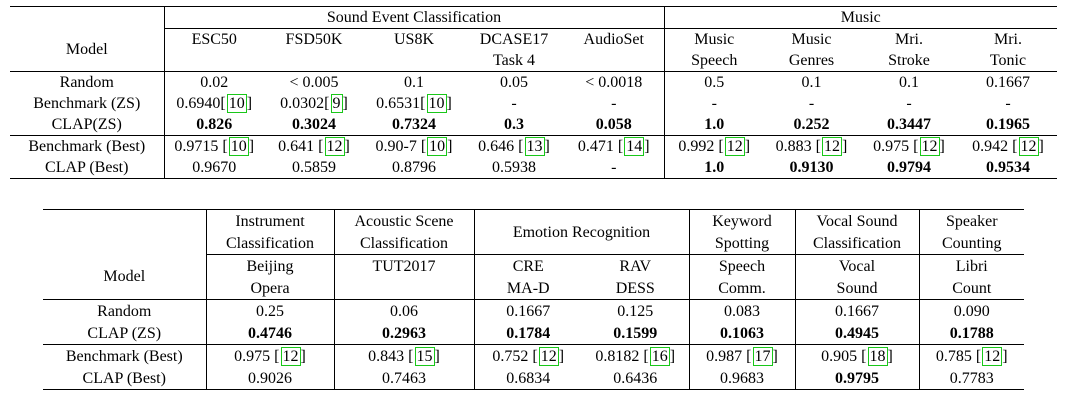 This screenshot has height=407, width=1066. I want to click on cell-value: 0.9795, so click(857, 378).